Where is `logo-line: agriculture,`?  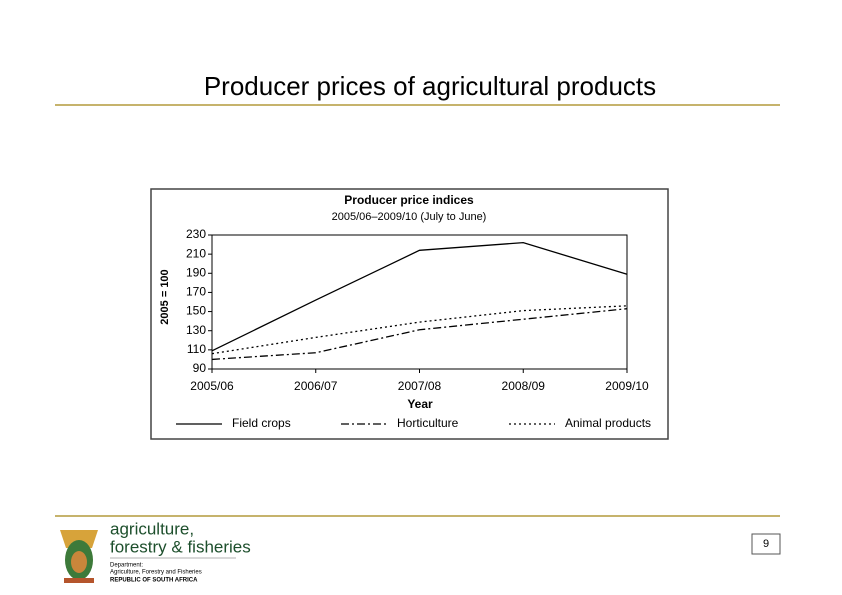 logo-line: agriculture, is located at coordinates (152, 528).